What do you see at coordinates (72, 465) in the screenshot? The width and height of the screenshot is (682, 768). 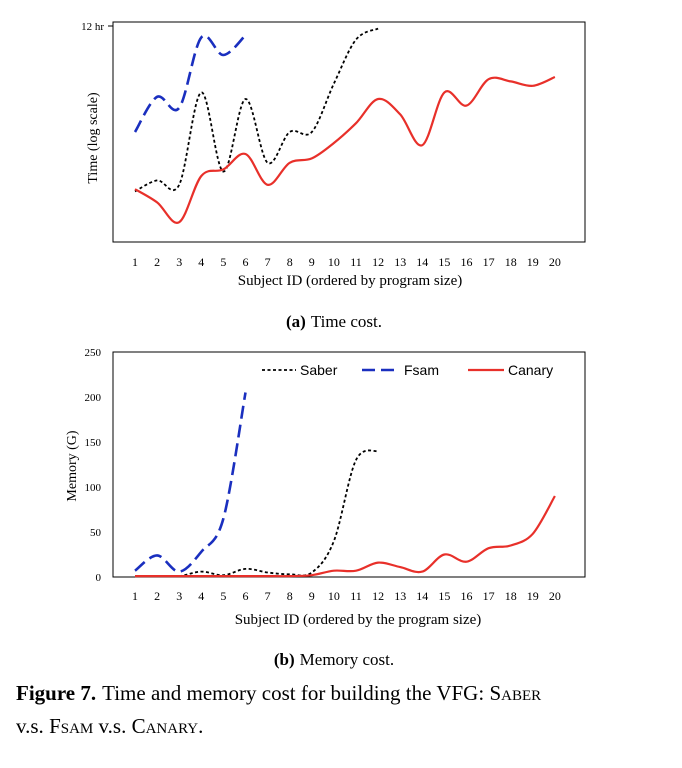 I see `y-axis-title: Memory (G)` at bounding box center [72, 465].